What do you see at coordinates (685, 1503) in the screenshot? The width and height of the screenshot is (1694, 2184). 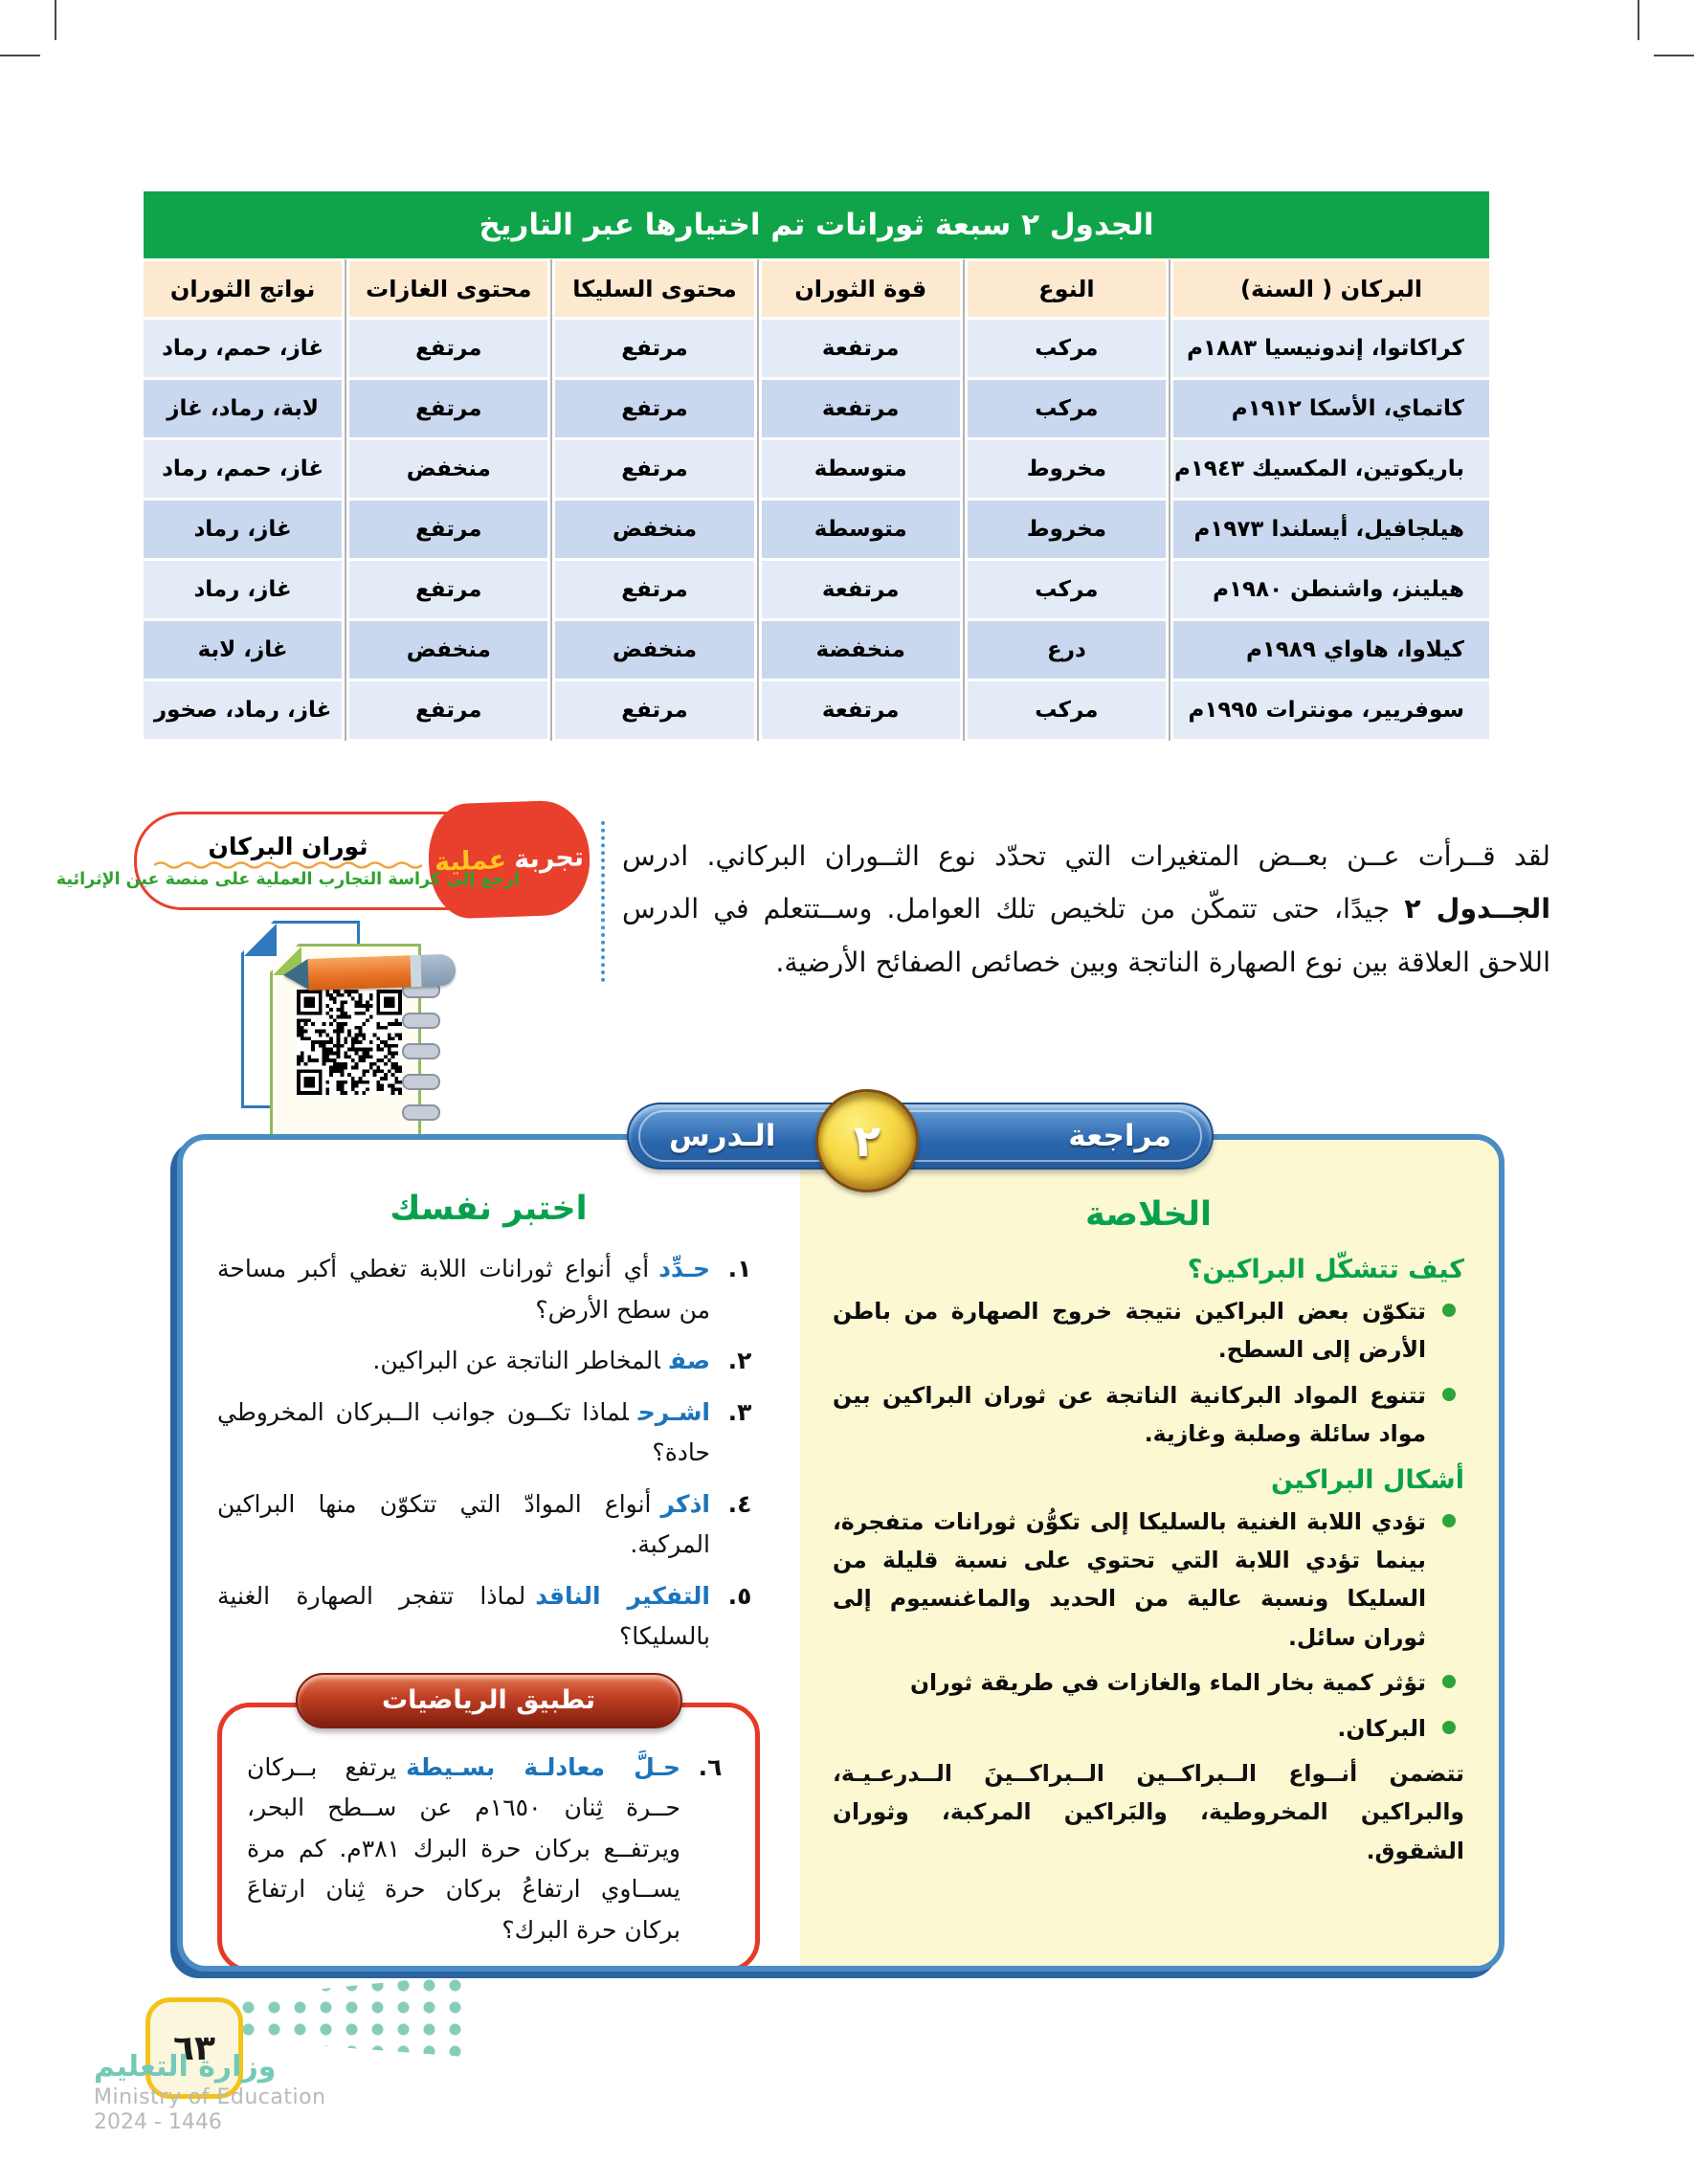 I see `question-keyword: اذكر` at bounding box center [685, 1503].